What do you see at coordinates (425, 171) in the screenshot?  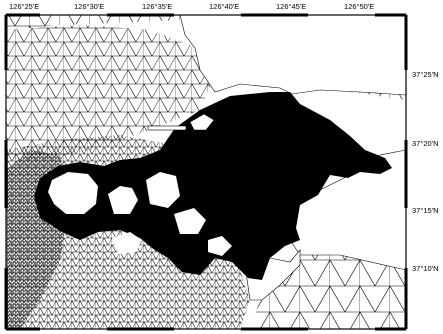 I see `latitude-labels: 37°25'N 37°20'N 37°15'N 37°10'N` at bounding box center [425, 171].